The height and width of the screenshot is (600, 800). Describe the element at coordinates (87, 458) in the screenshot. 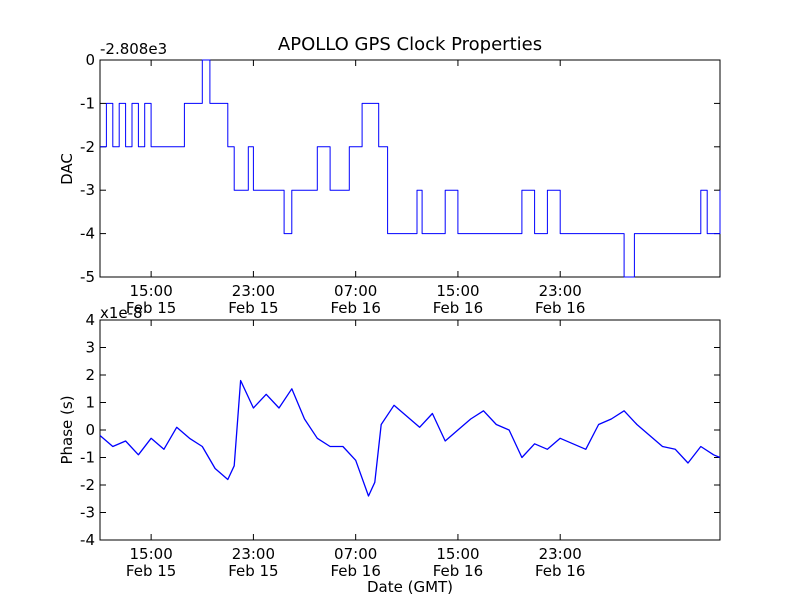

I see `phase-y-tick-label: -1` at that location.